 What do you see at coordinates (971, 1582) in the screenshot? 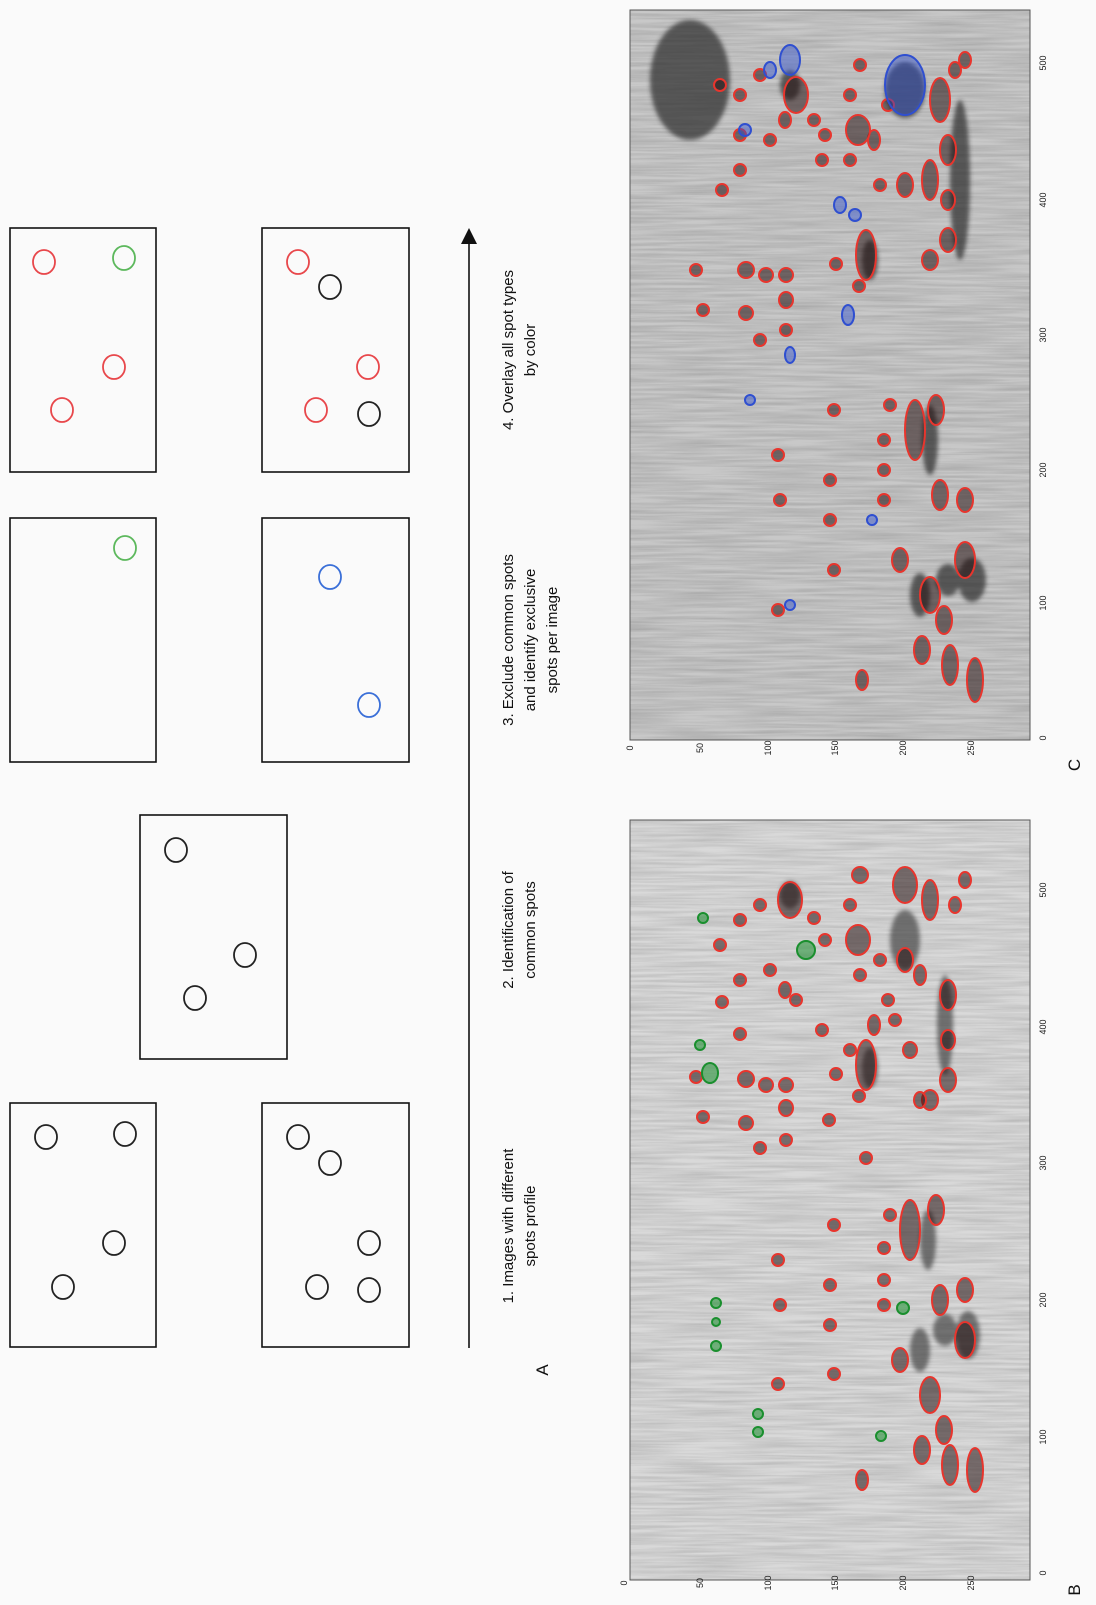
I see `tick-label: 250` at bounding box center [971, 1582].